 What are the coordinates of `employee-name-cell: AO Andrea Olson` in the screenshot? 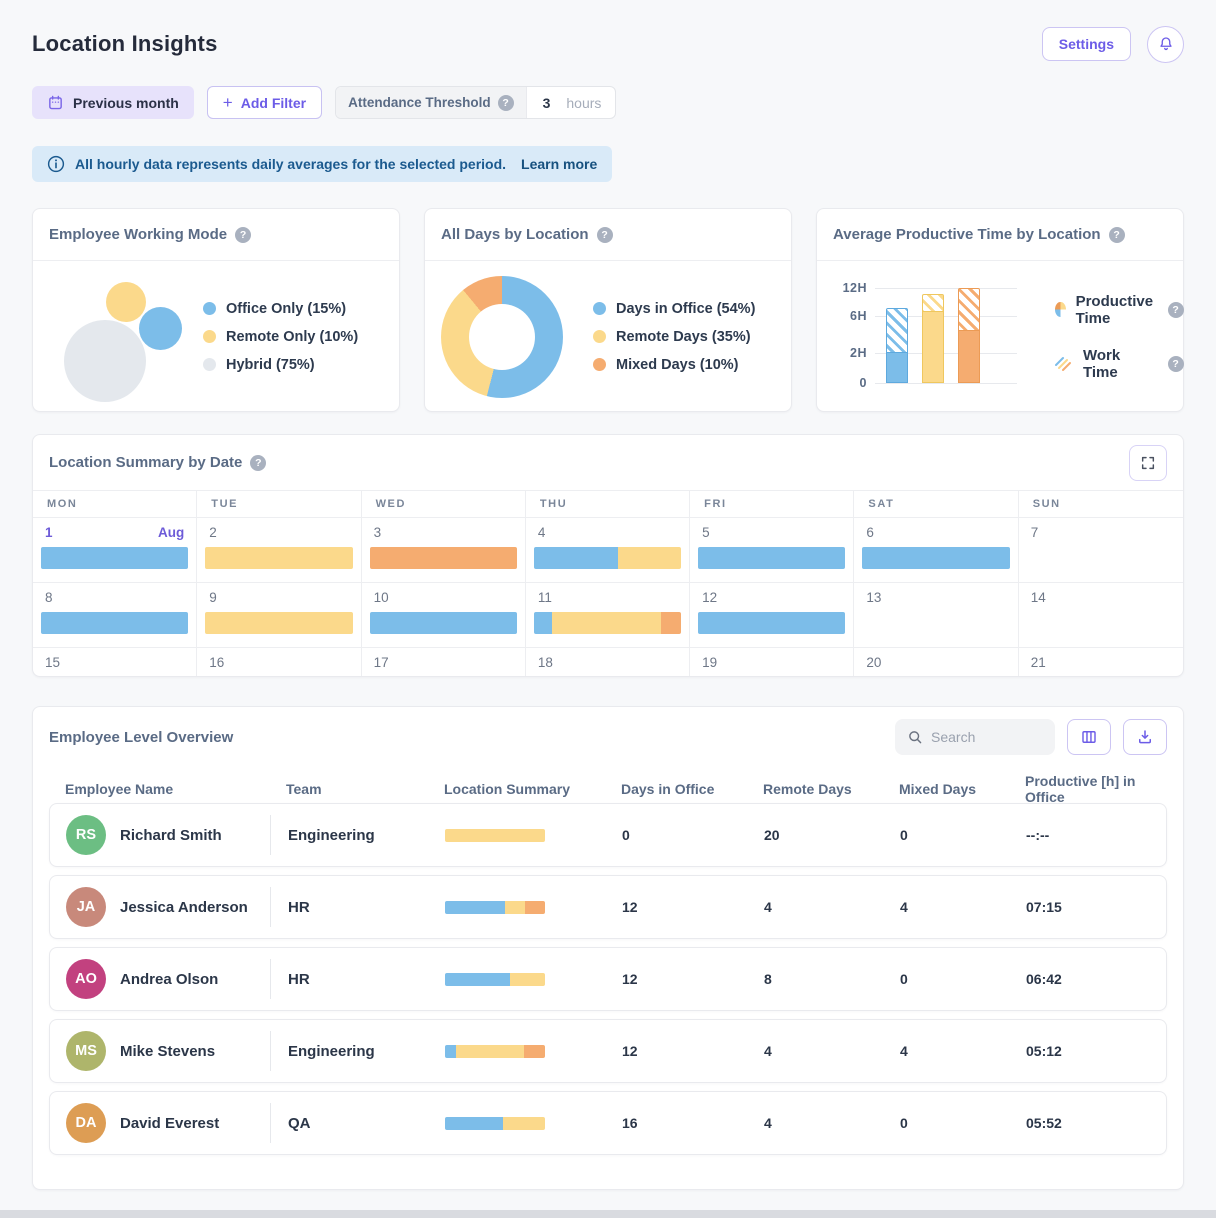 It's located at (168, 979).